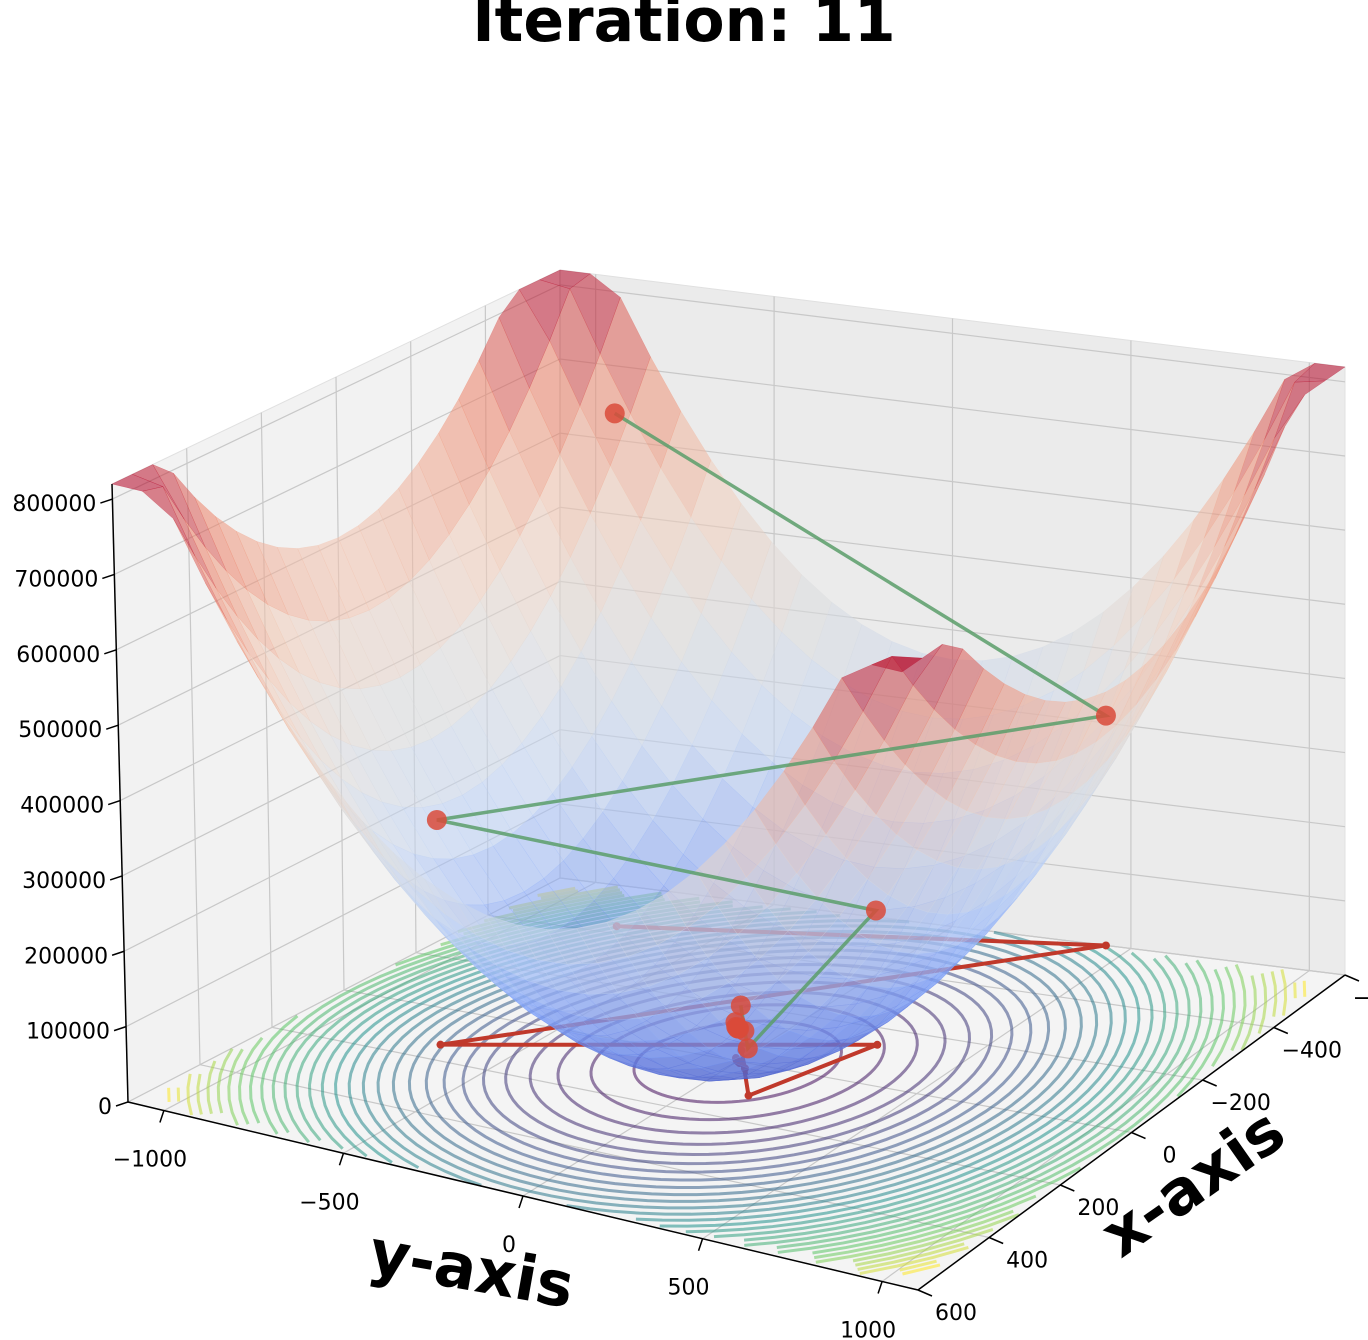  I want to click on z-tick-label: 600000, so click(58, 655).